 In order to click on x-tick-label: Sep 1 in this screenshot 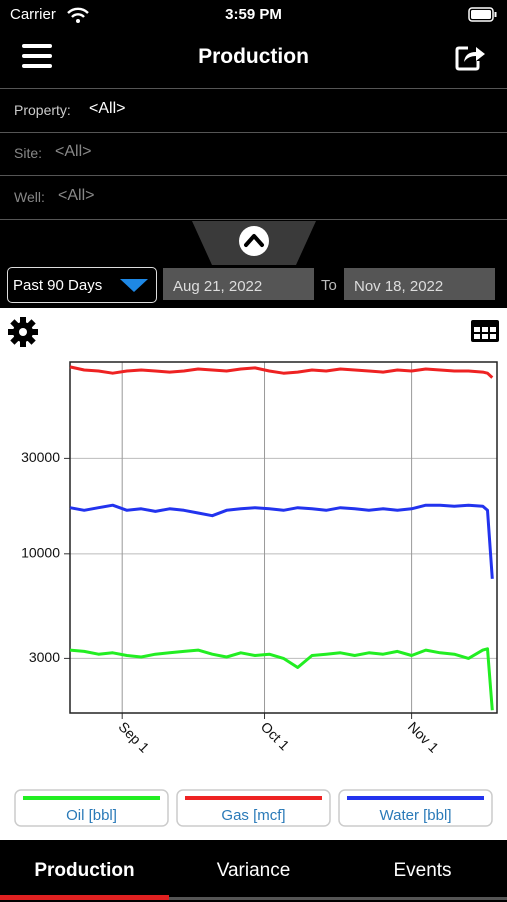, I will do `click(133, 736)`.